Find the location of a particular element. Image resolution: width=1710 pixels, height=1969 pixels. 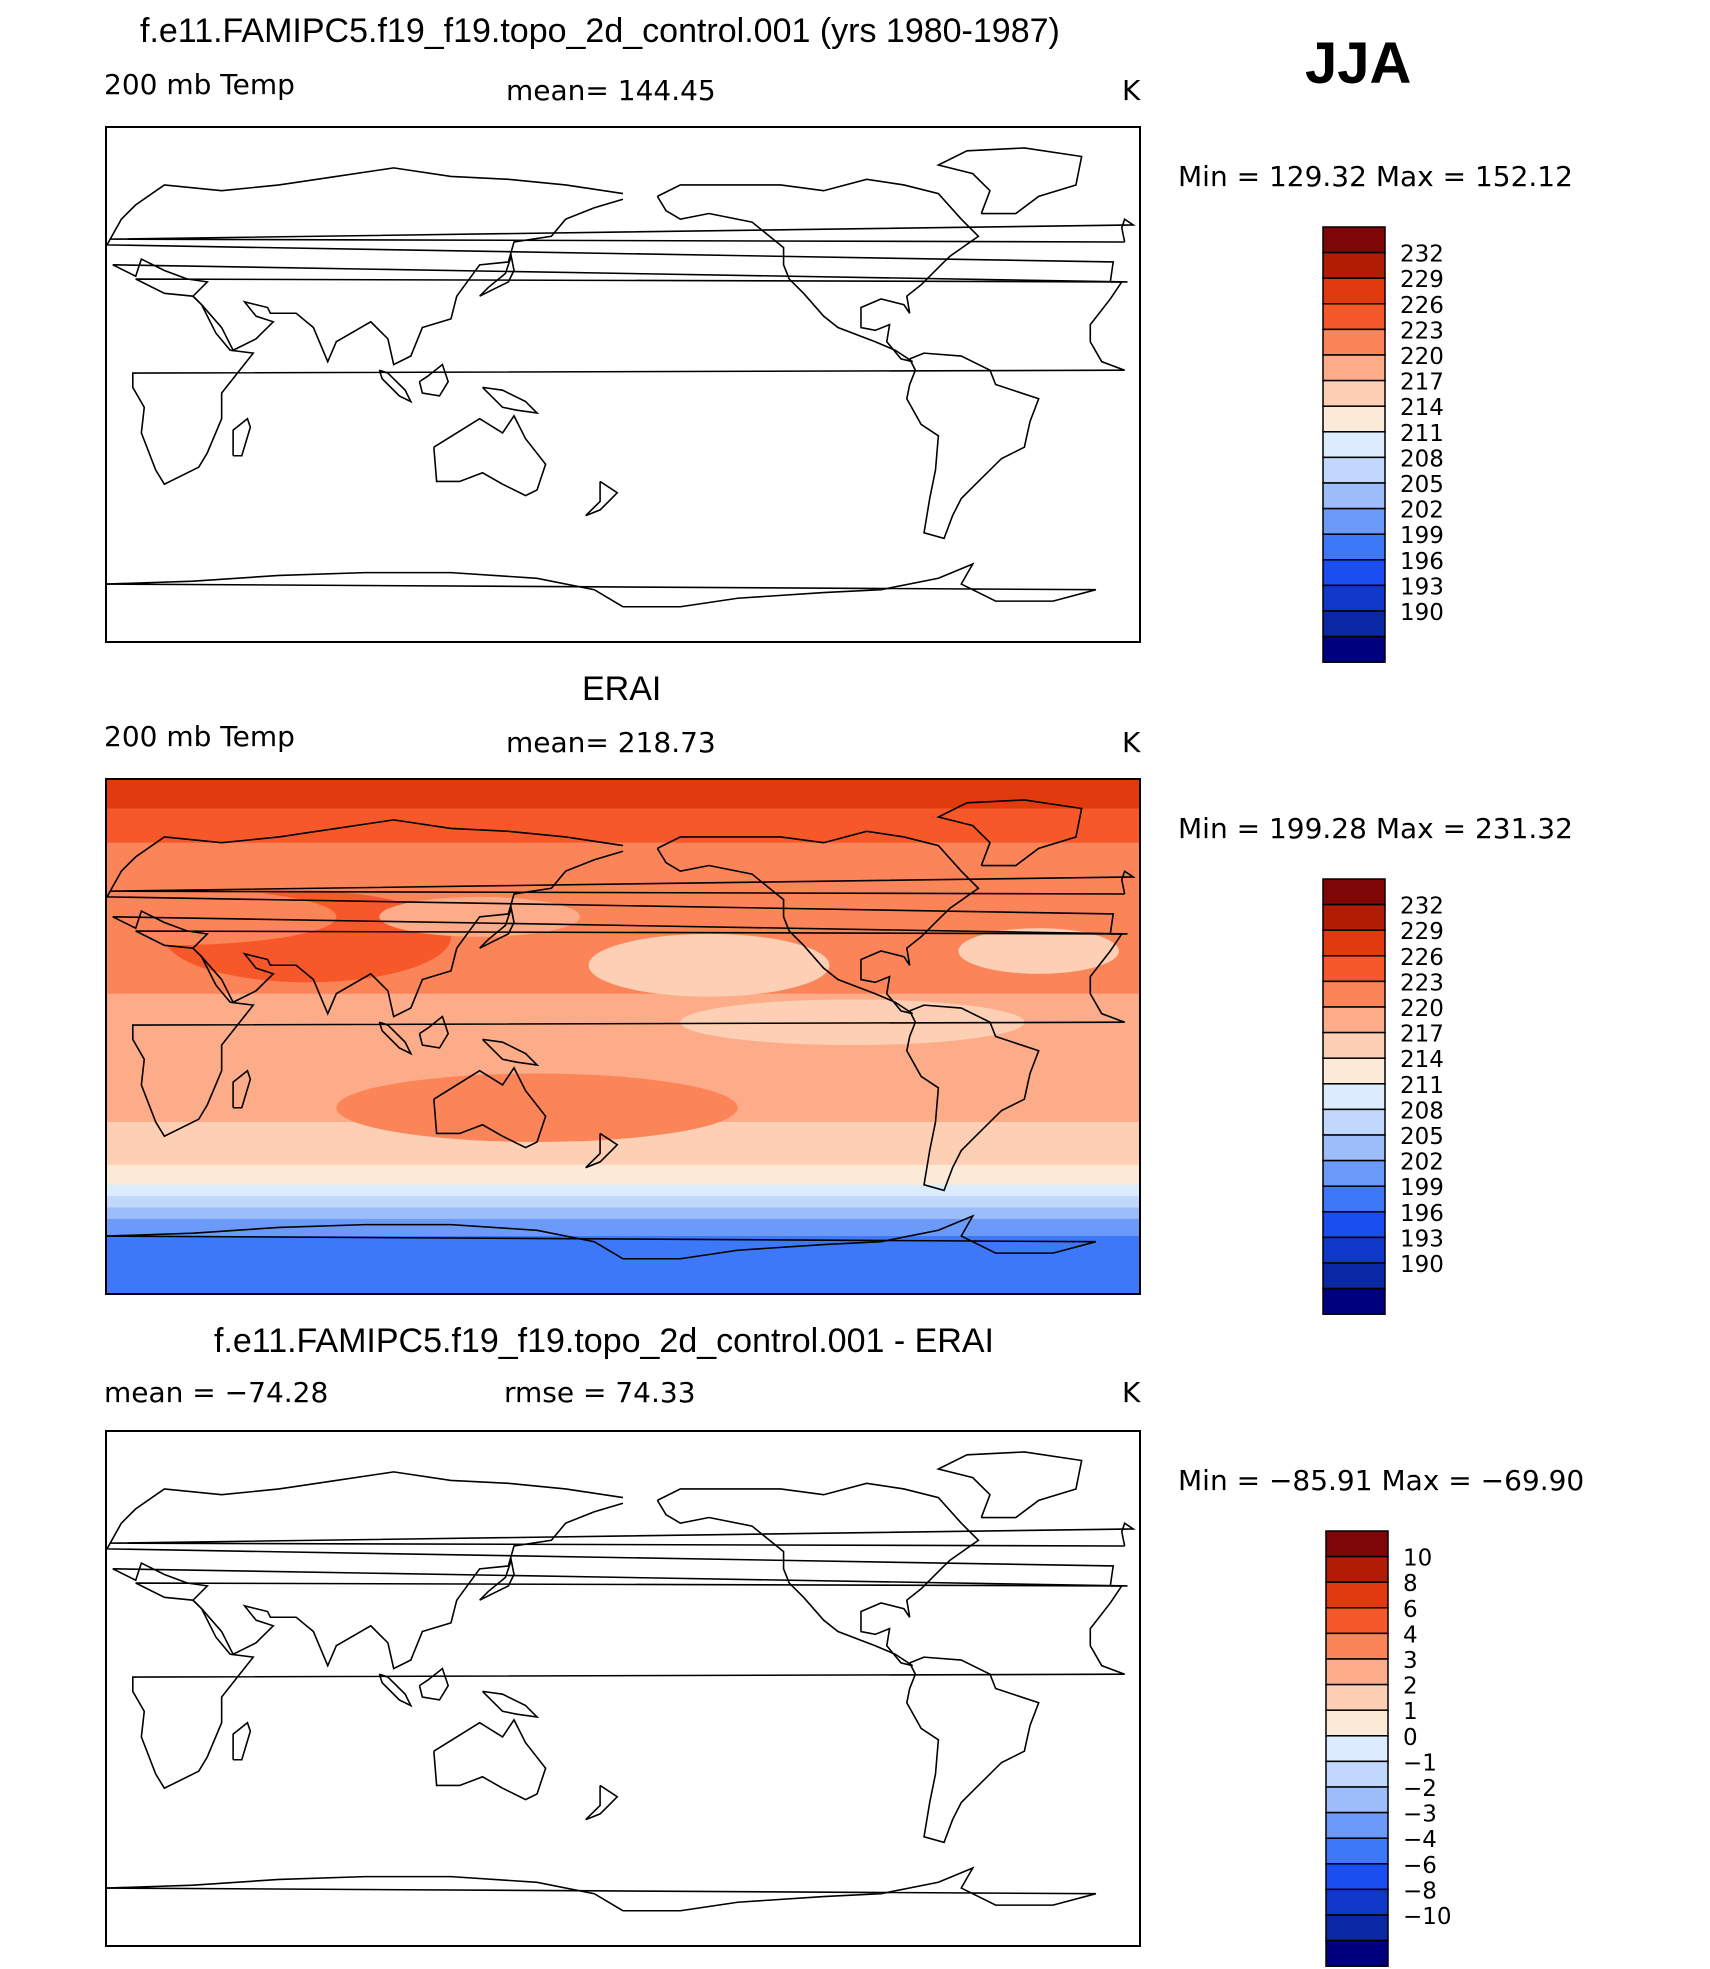

colorbar-tick-label: 196 is located at coordinates (1422, 562).